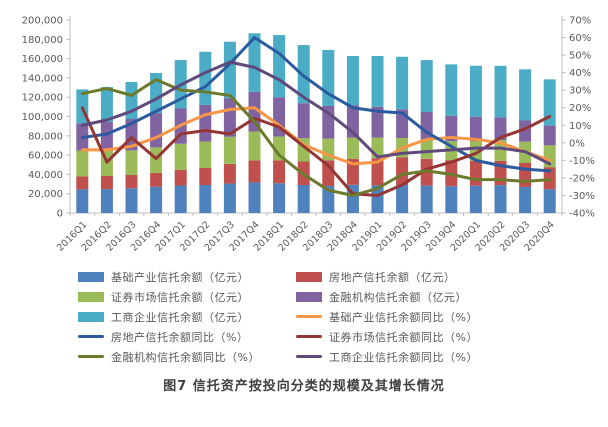  Describe the element at coordinates (582, 196) in the screenshot. I see `right-axis-tick-label: -30%` at that location.